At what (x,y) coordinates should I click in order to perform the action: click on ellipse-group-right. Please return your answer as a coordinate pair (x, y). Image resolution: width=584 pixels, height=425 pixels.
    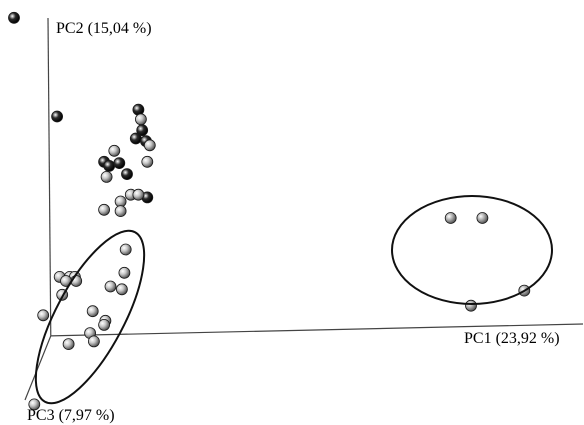
    Looking at the image, I should click on (472, 250).